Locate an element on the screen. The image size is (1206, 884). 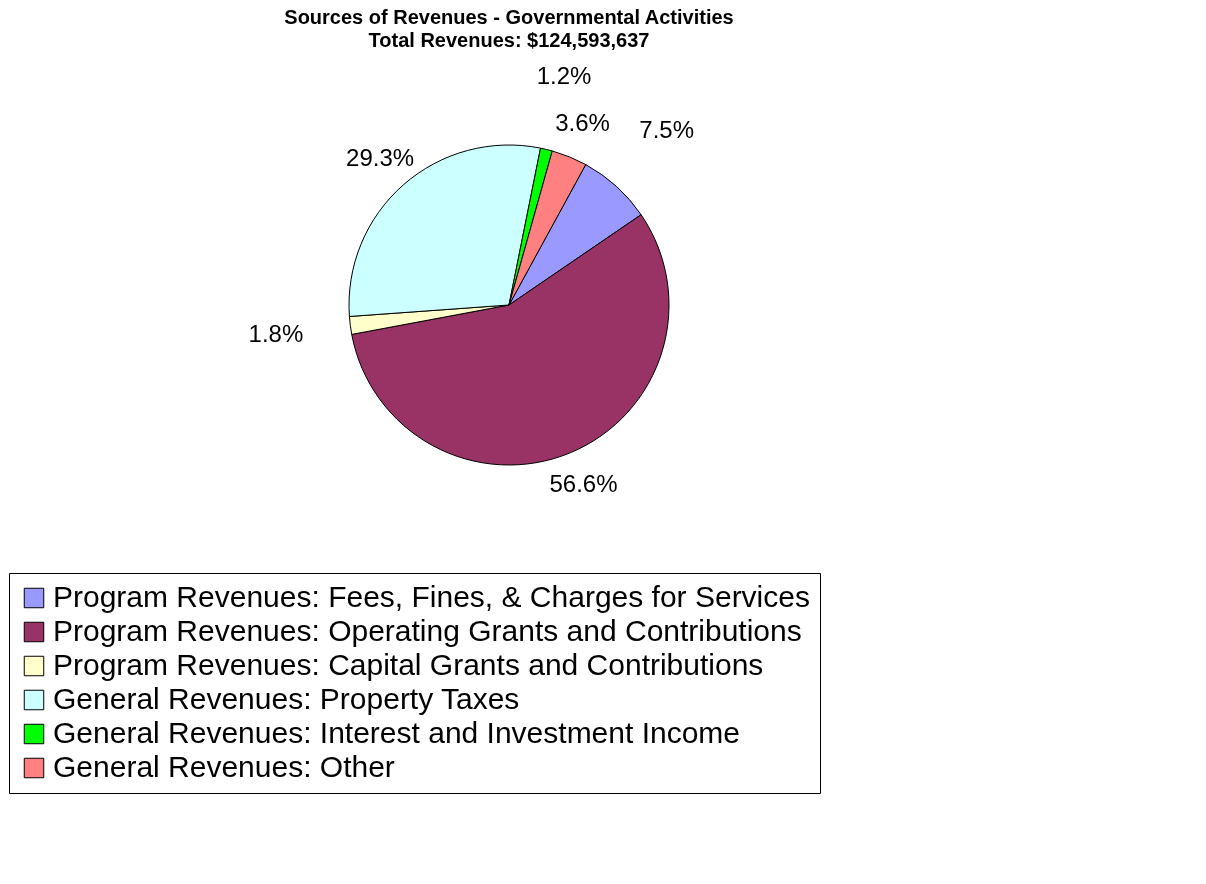
legend-label: Program Revenues: Fees, Fines, & Charges for Services is located at coordinates (431, 596).